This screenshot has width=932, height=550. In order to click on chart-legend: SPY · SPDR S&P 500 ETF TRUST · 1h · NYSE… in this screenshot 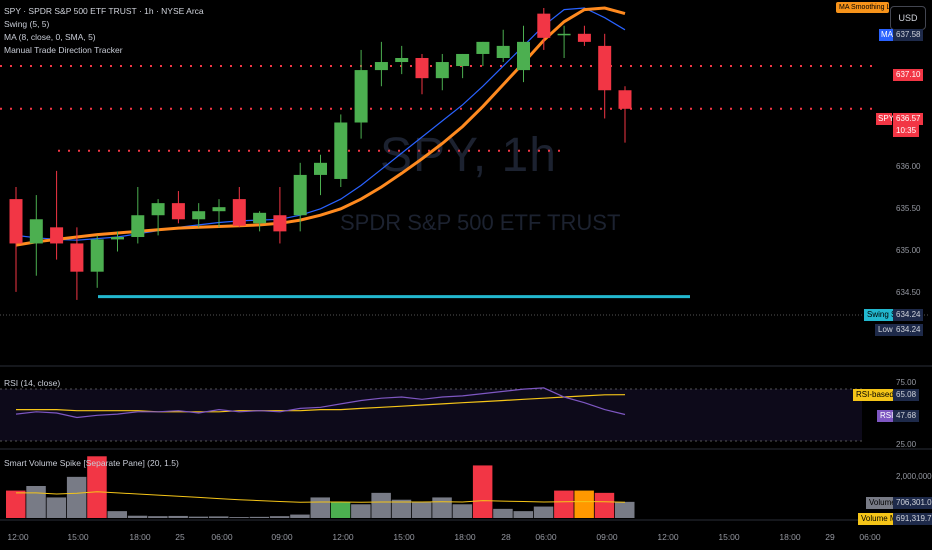, I will do `click(104, 31)`.